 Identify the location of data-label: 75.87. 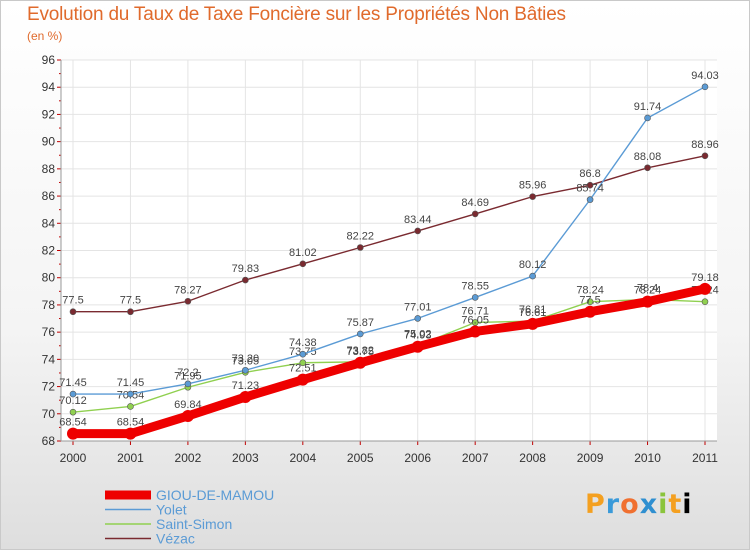
(361, 323).